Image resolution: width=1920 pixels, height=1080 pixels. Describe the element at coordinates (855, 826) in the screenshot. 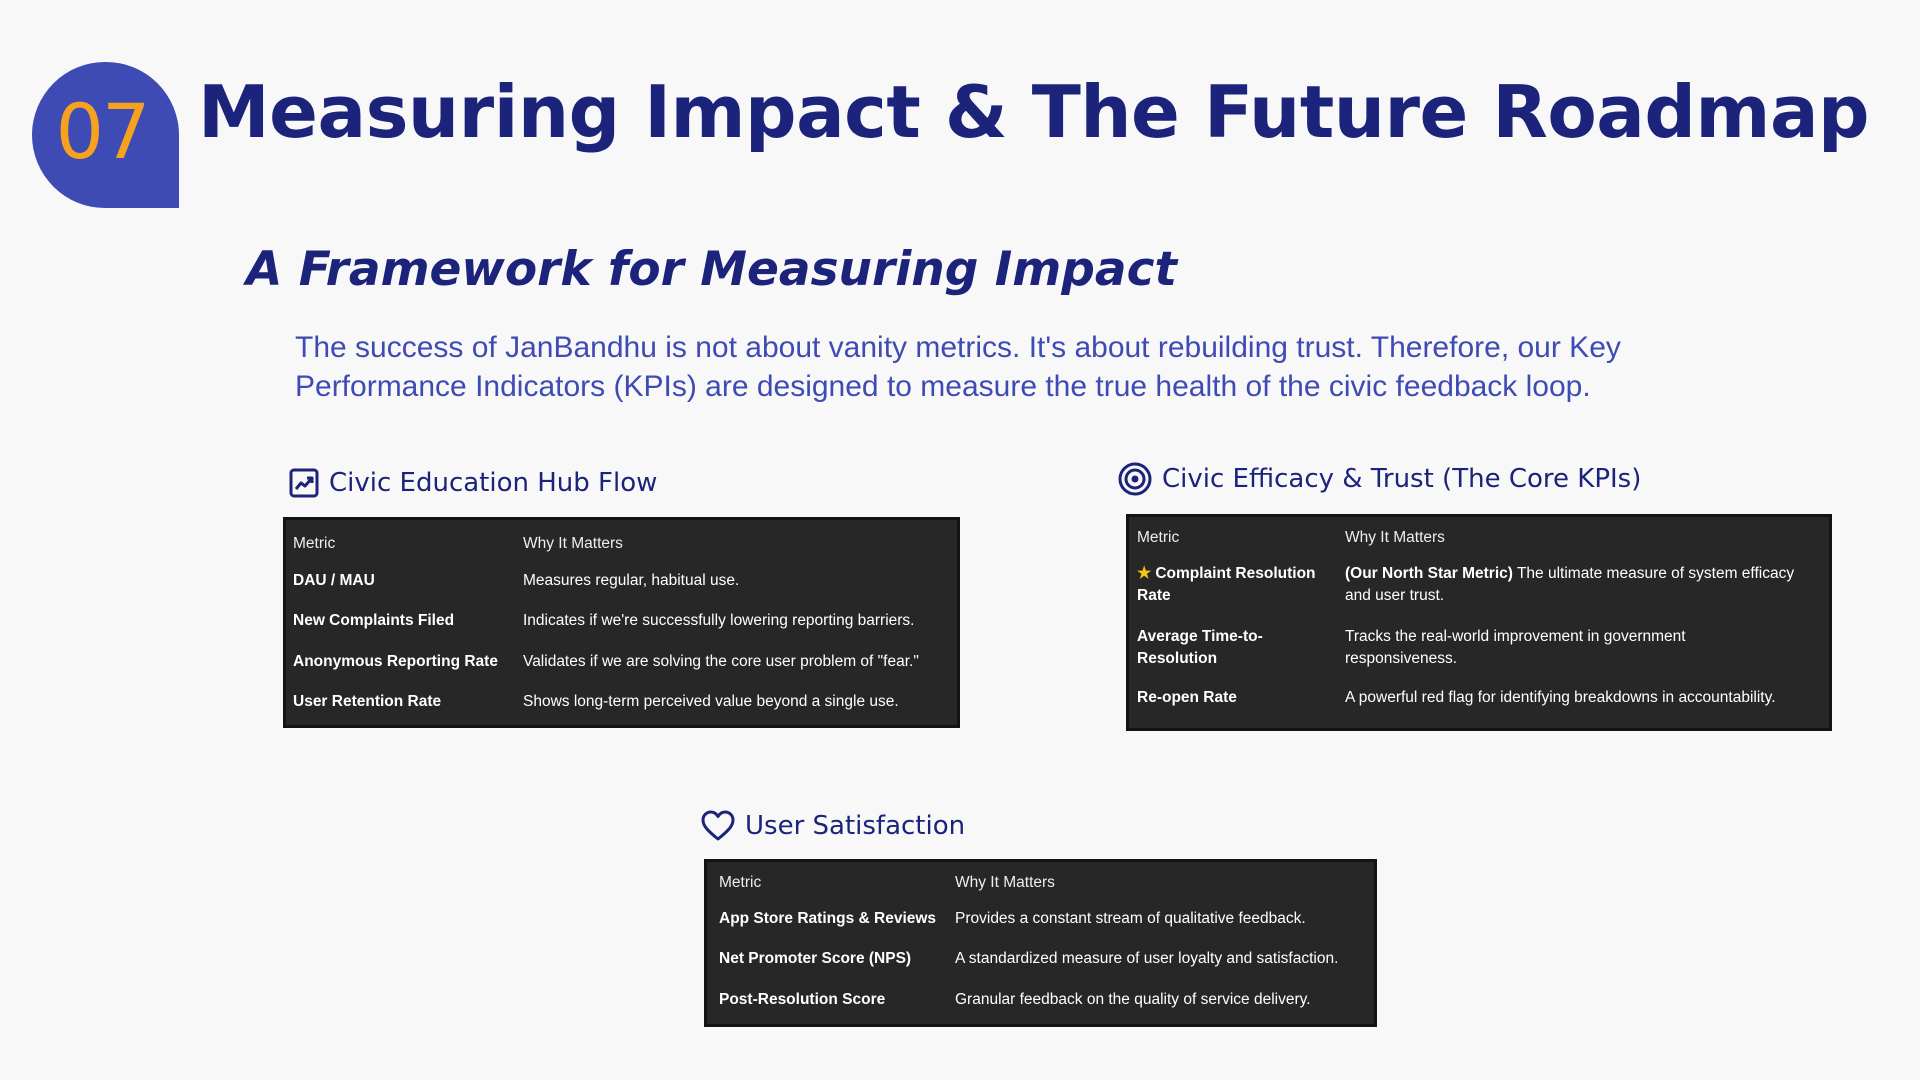

I see `section-heading-label: User Satisfaction` at that location.